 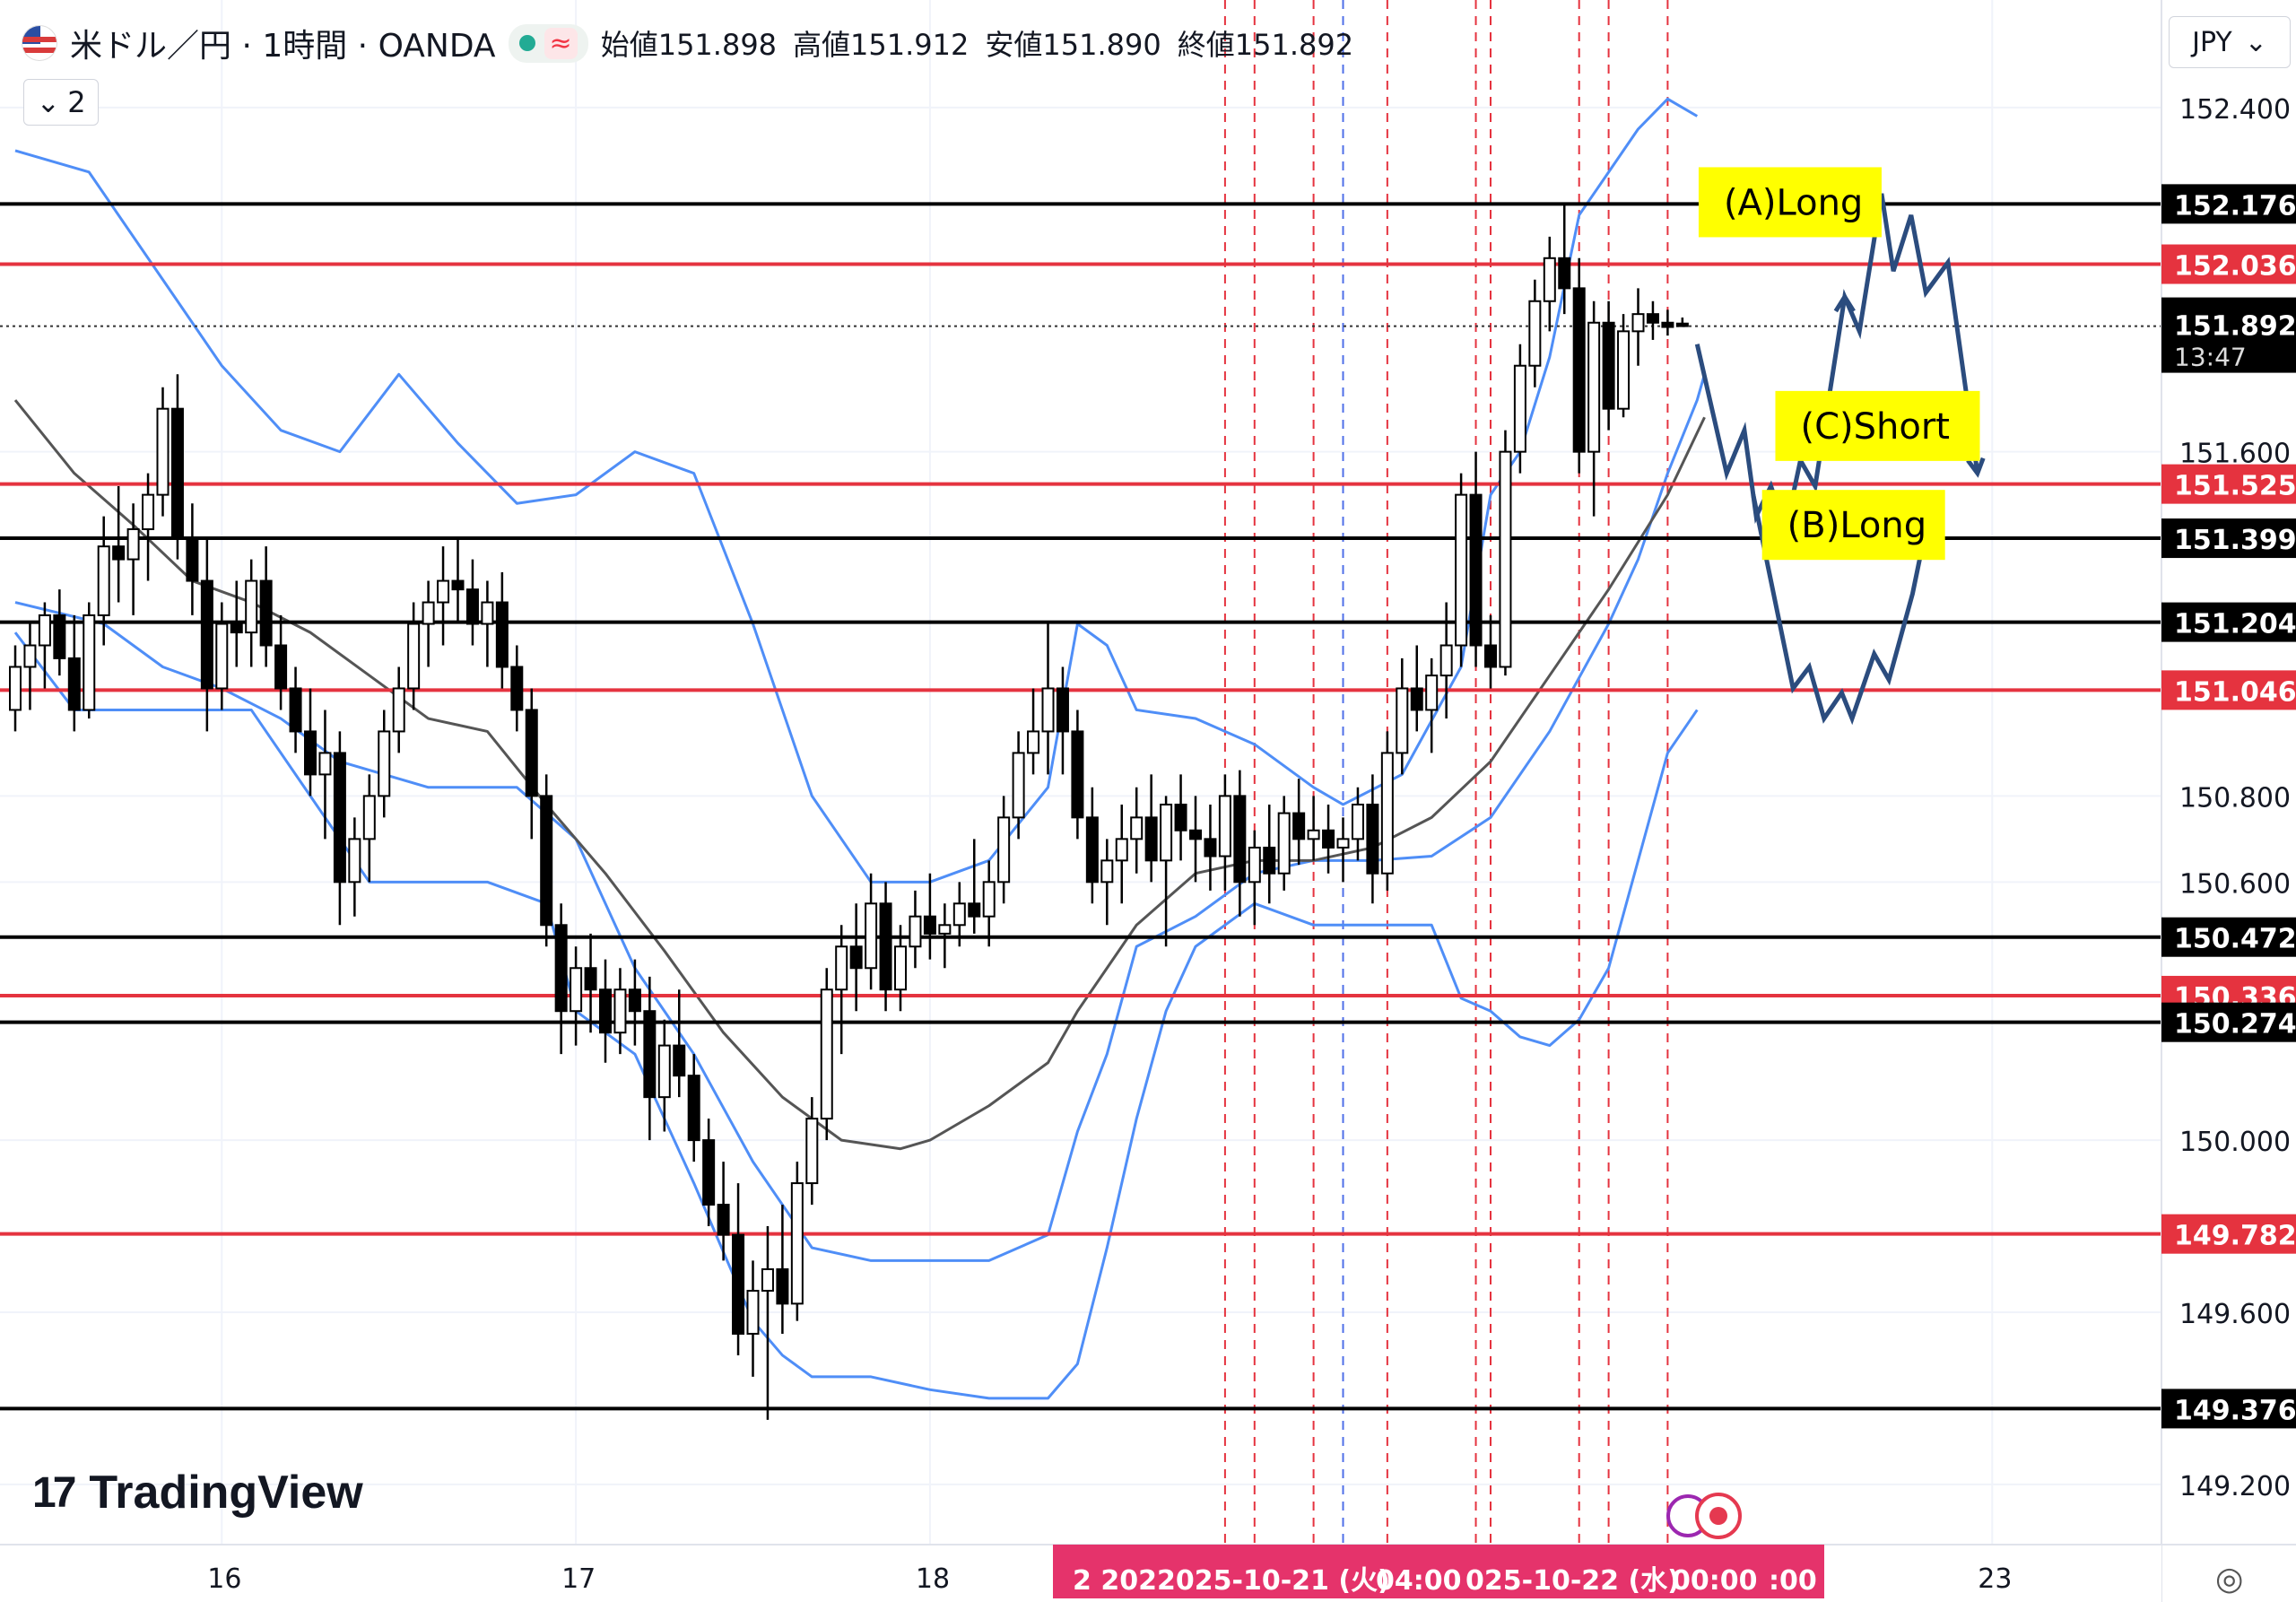 I want to click on level-price-tag: 152.176, so click(x=2228, y=204).